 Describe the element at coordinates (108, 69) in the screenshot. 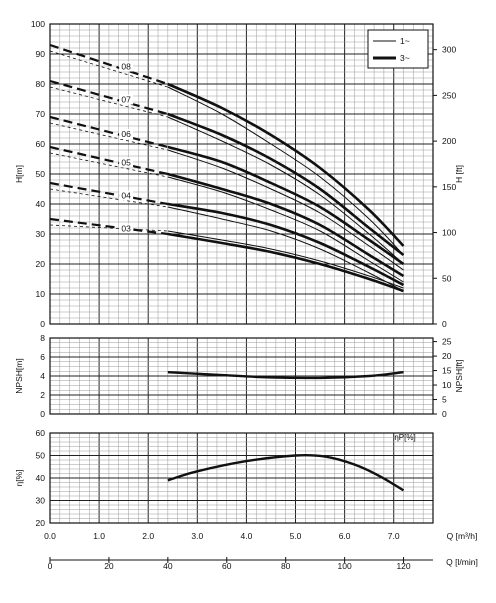

I see `head-curve-08-thin-dashed` at that location.